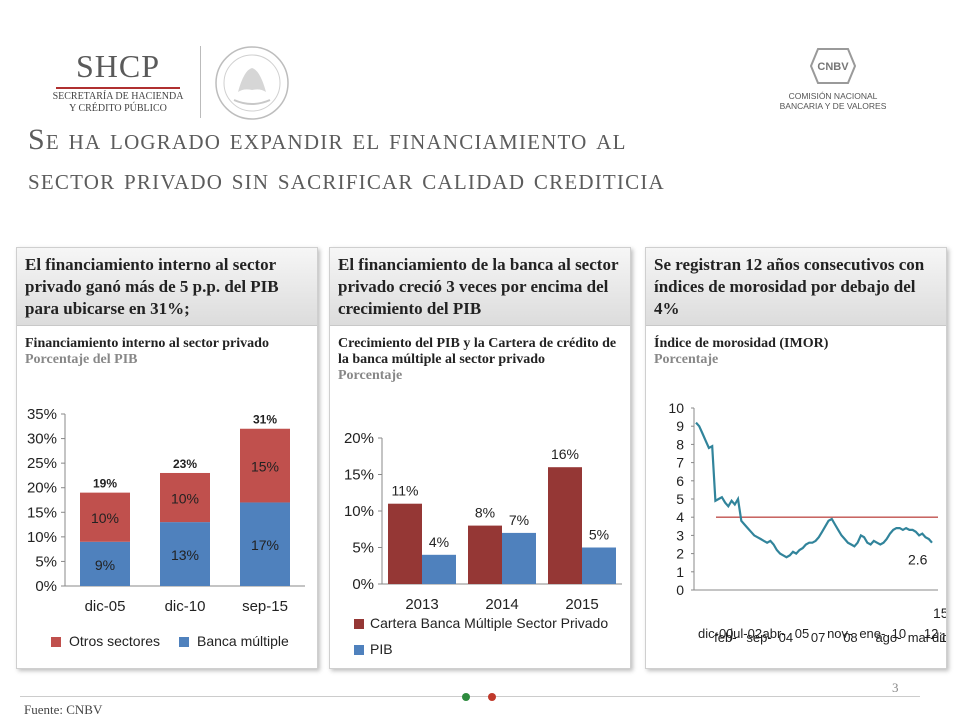 Image resolution: width=960 pixels, height=719 pixels. Describe the element at coordinates (370, 375) in the screenshot. I see `chart-2-unit: Porcentaje` at that location.